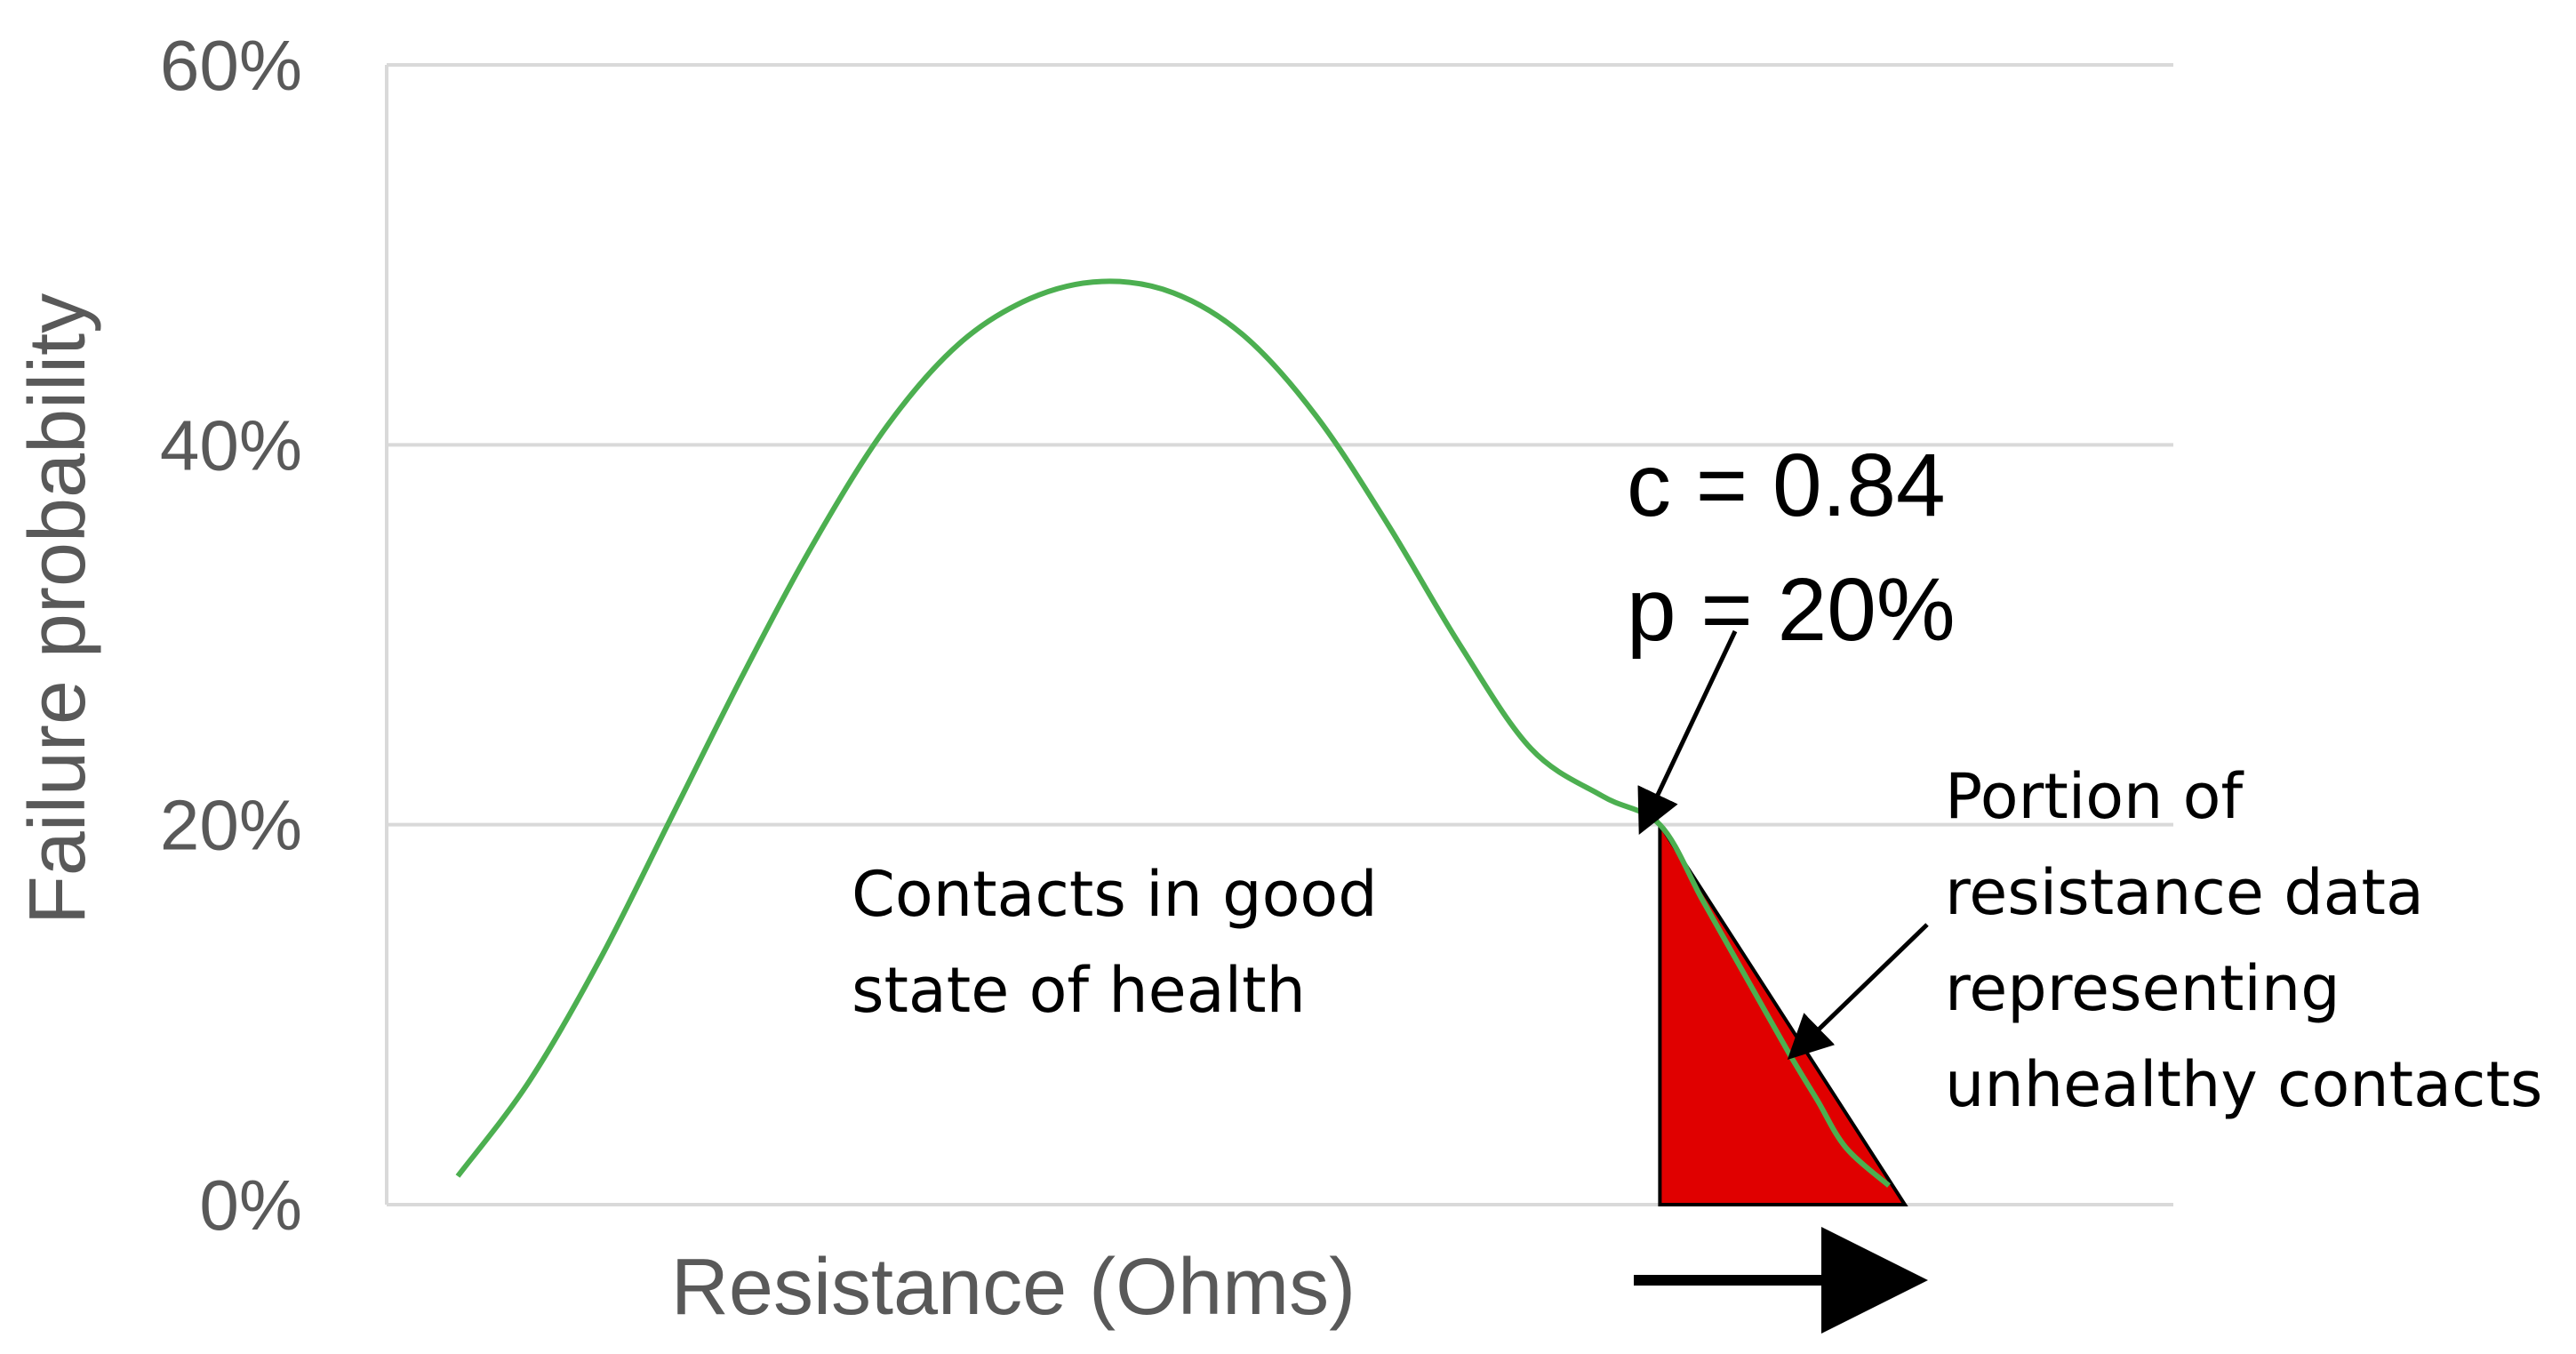  Describe the element at coordinates (250, 1205) in the screenshot. I see `y-tick-label: 0%` at that location.